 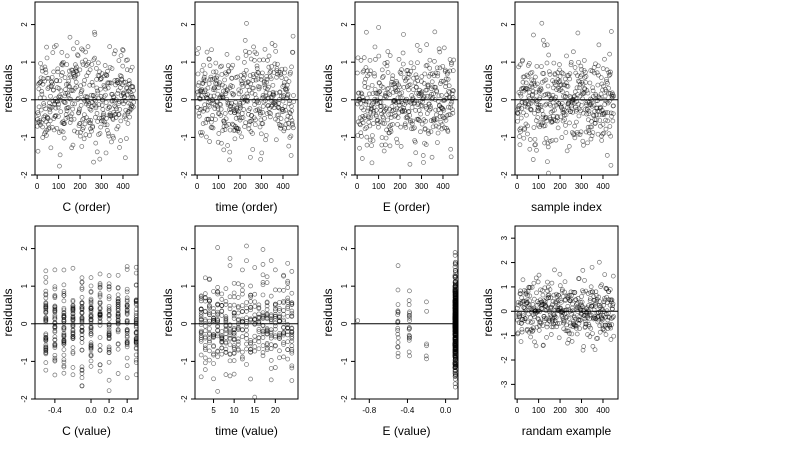 What do you see at coordinates (80, 186) in the screenshot?
I see `x-tick-label: 200` at bounding box center [80, 186].